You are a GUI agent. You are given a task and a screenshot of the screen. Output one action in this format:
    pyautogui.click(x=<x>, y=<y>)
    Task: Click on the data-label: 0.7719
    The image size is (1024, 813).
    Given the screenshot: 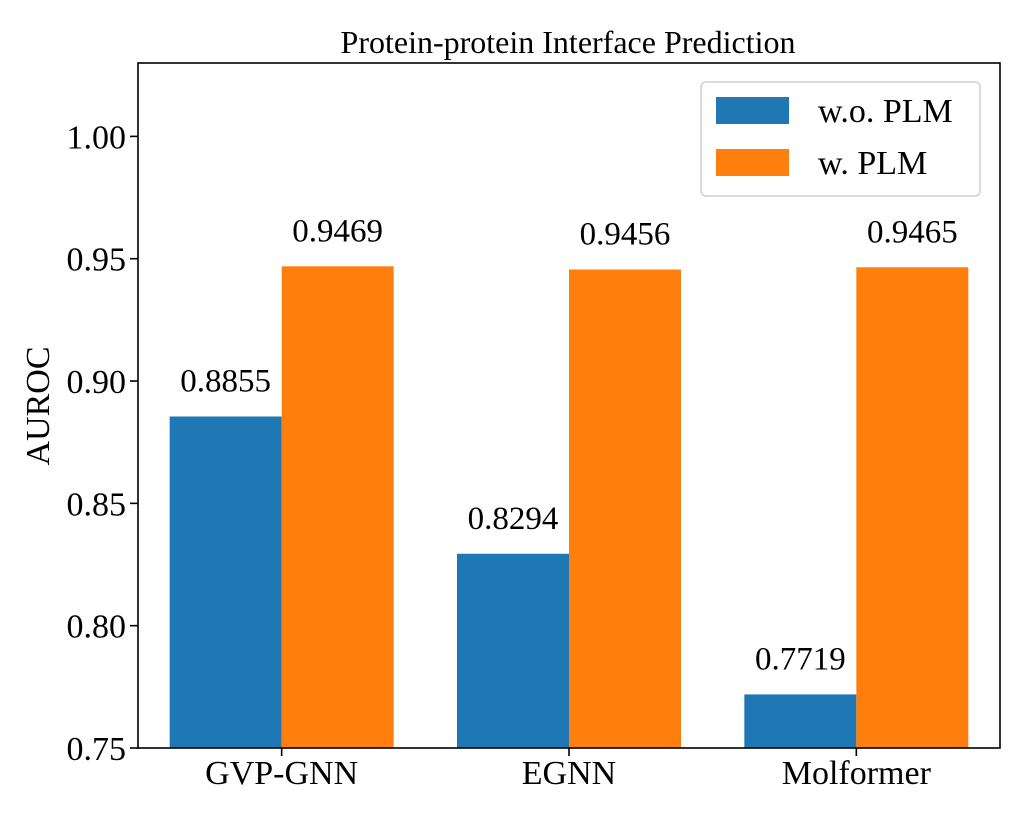 What is the action you would take?
    pyautogui.click(x=800, y=659)
    